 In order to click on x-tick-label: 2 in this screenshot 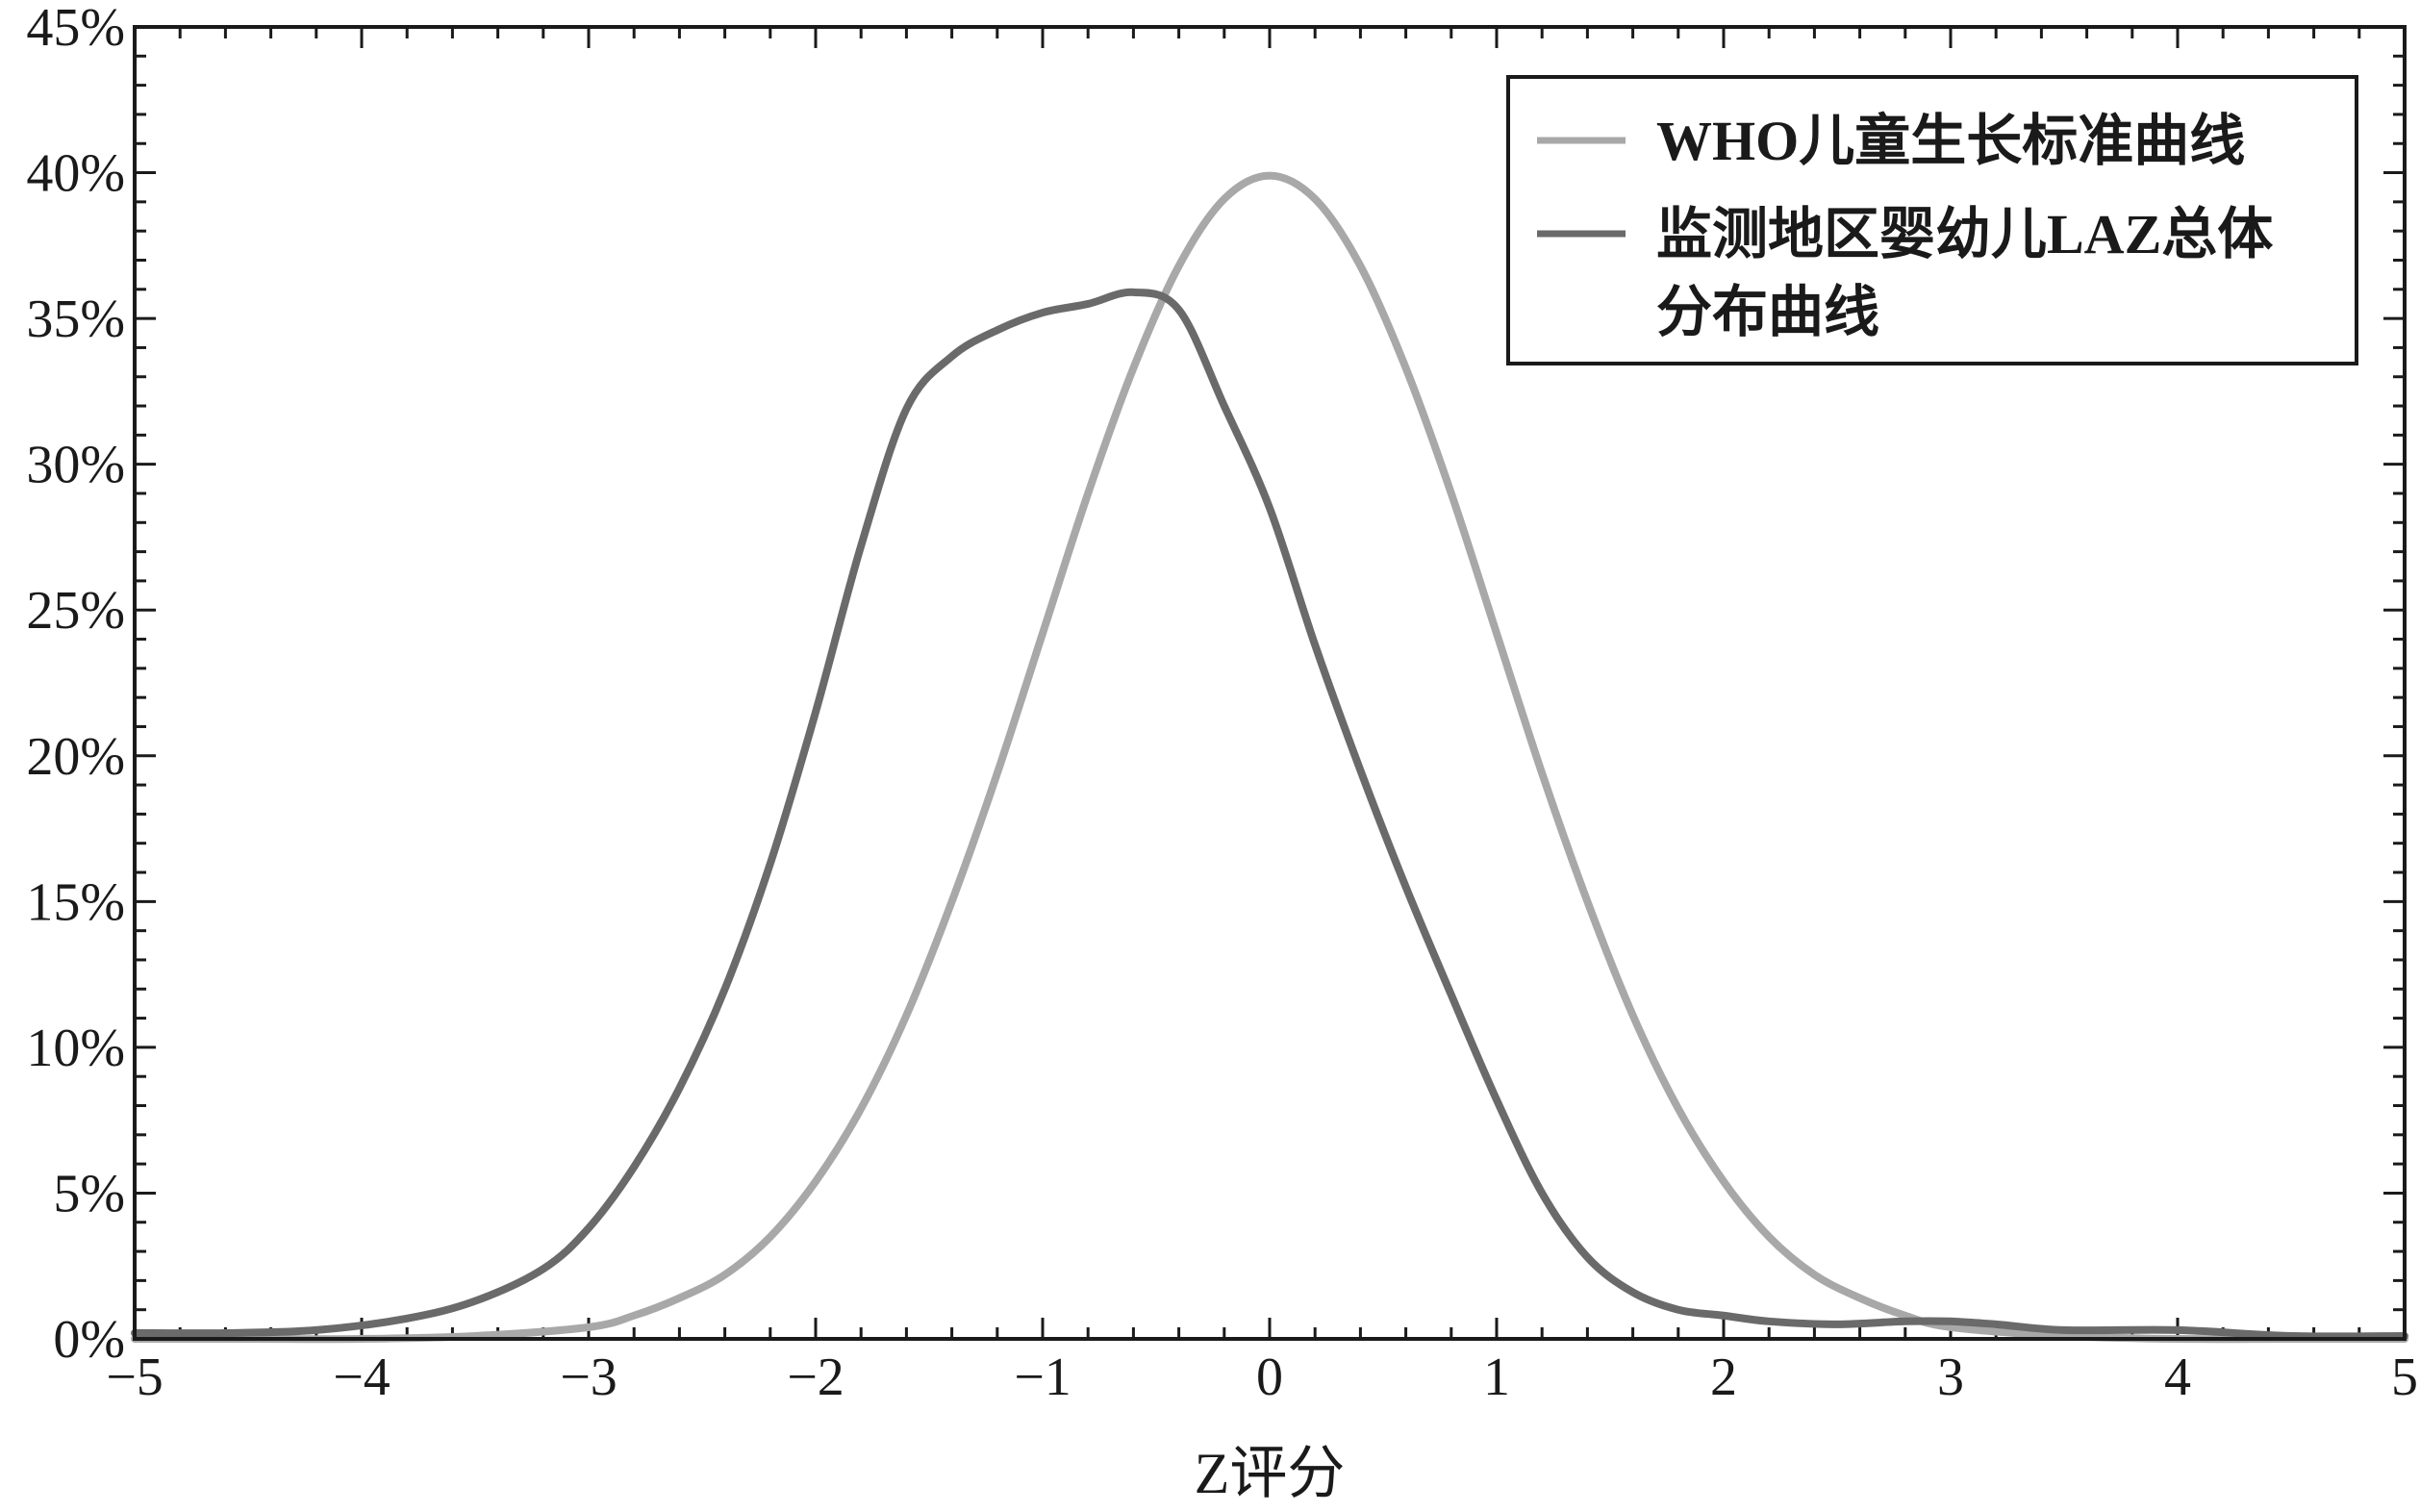, I will do `click(1723, 1378)`.